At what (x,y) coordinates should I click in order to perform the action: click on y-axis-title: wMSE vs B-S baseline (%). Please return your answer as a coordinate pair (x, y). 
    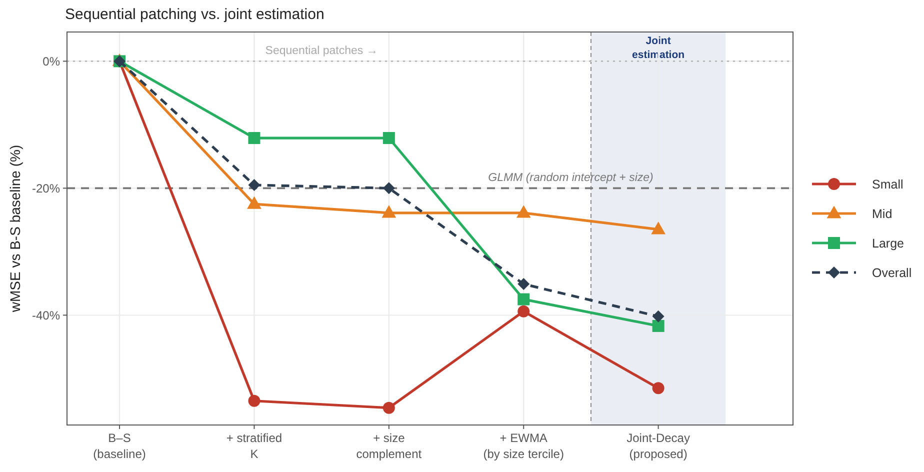
    Looking at the image, I should click on (15, 229).